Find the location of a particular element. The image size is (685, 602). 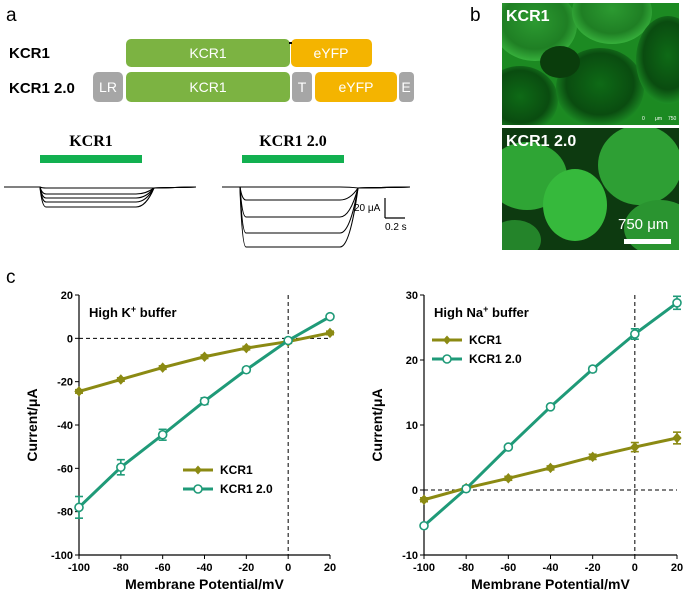

kcr1-2-opsin-segment is located at coordinates (208, 87).